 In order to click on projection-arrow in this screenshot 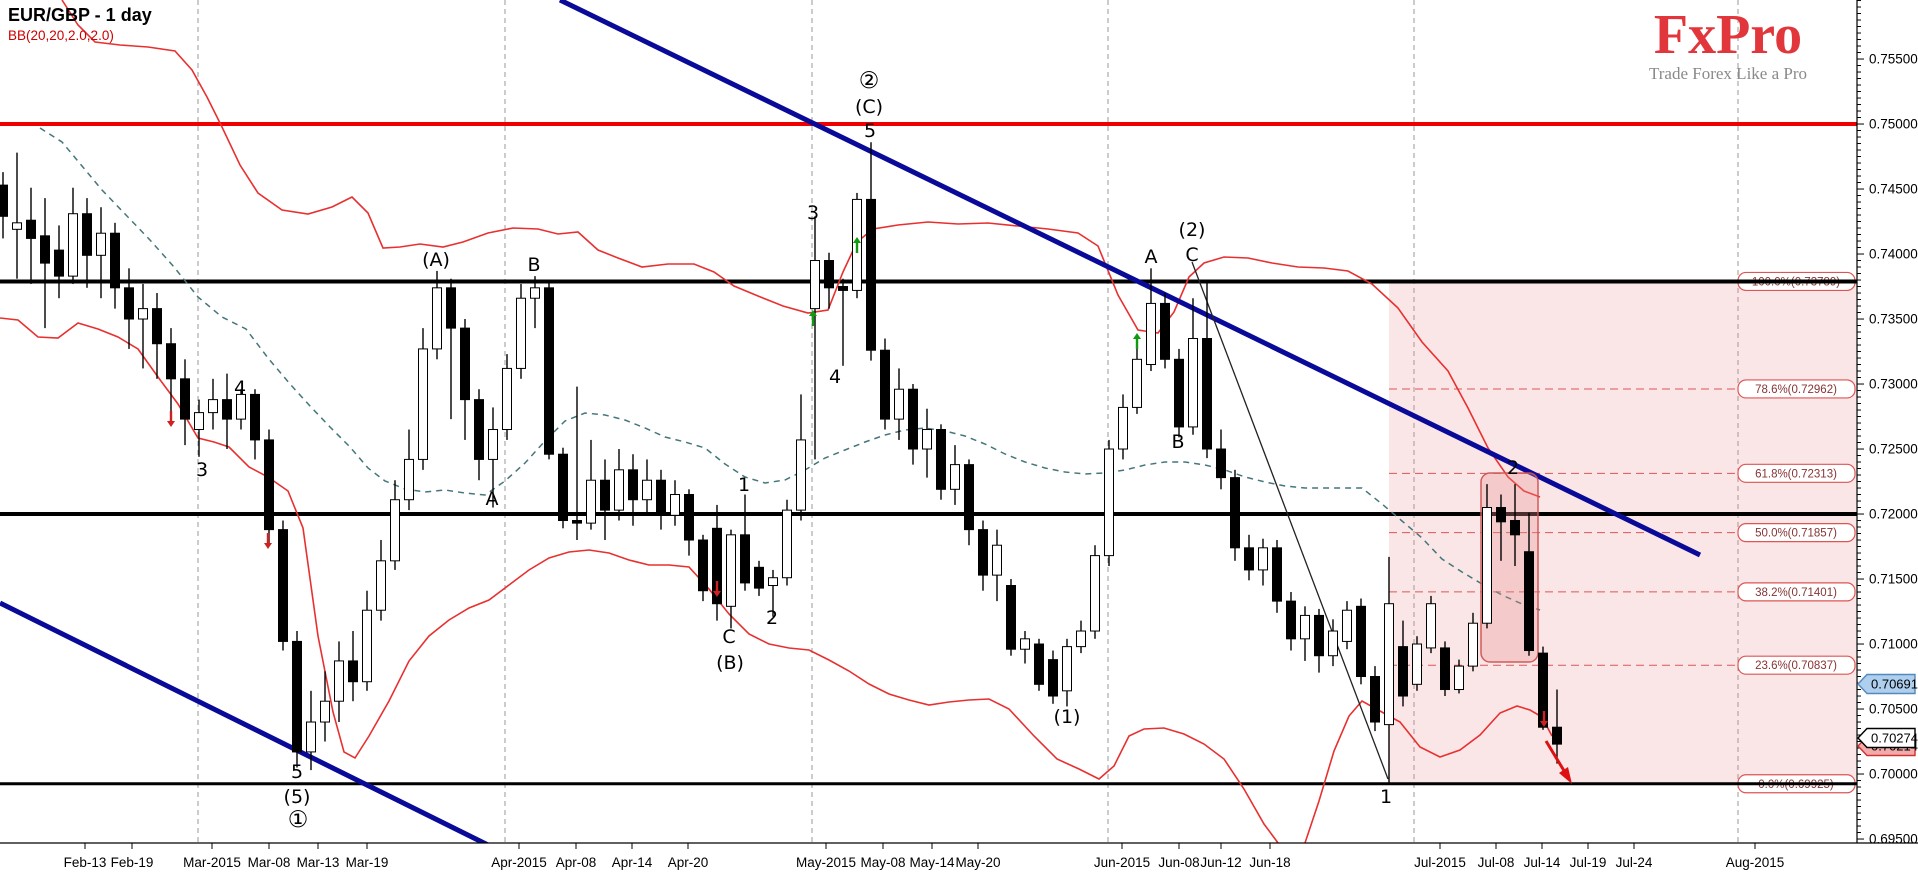, I will do `click(1556, 757)`.